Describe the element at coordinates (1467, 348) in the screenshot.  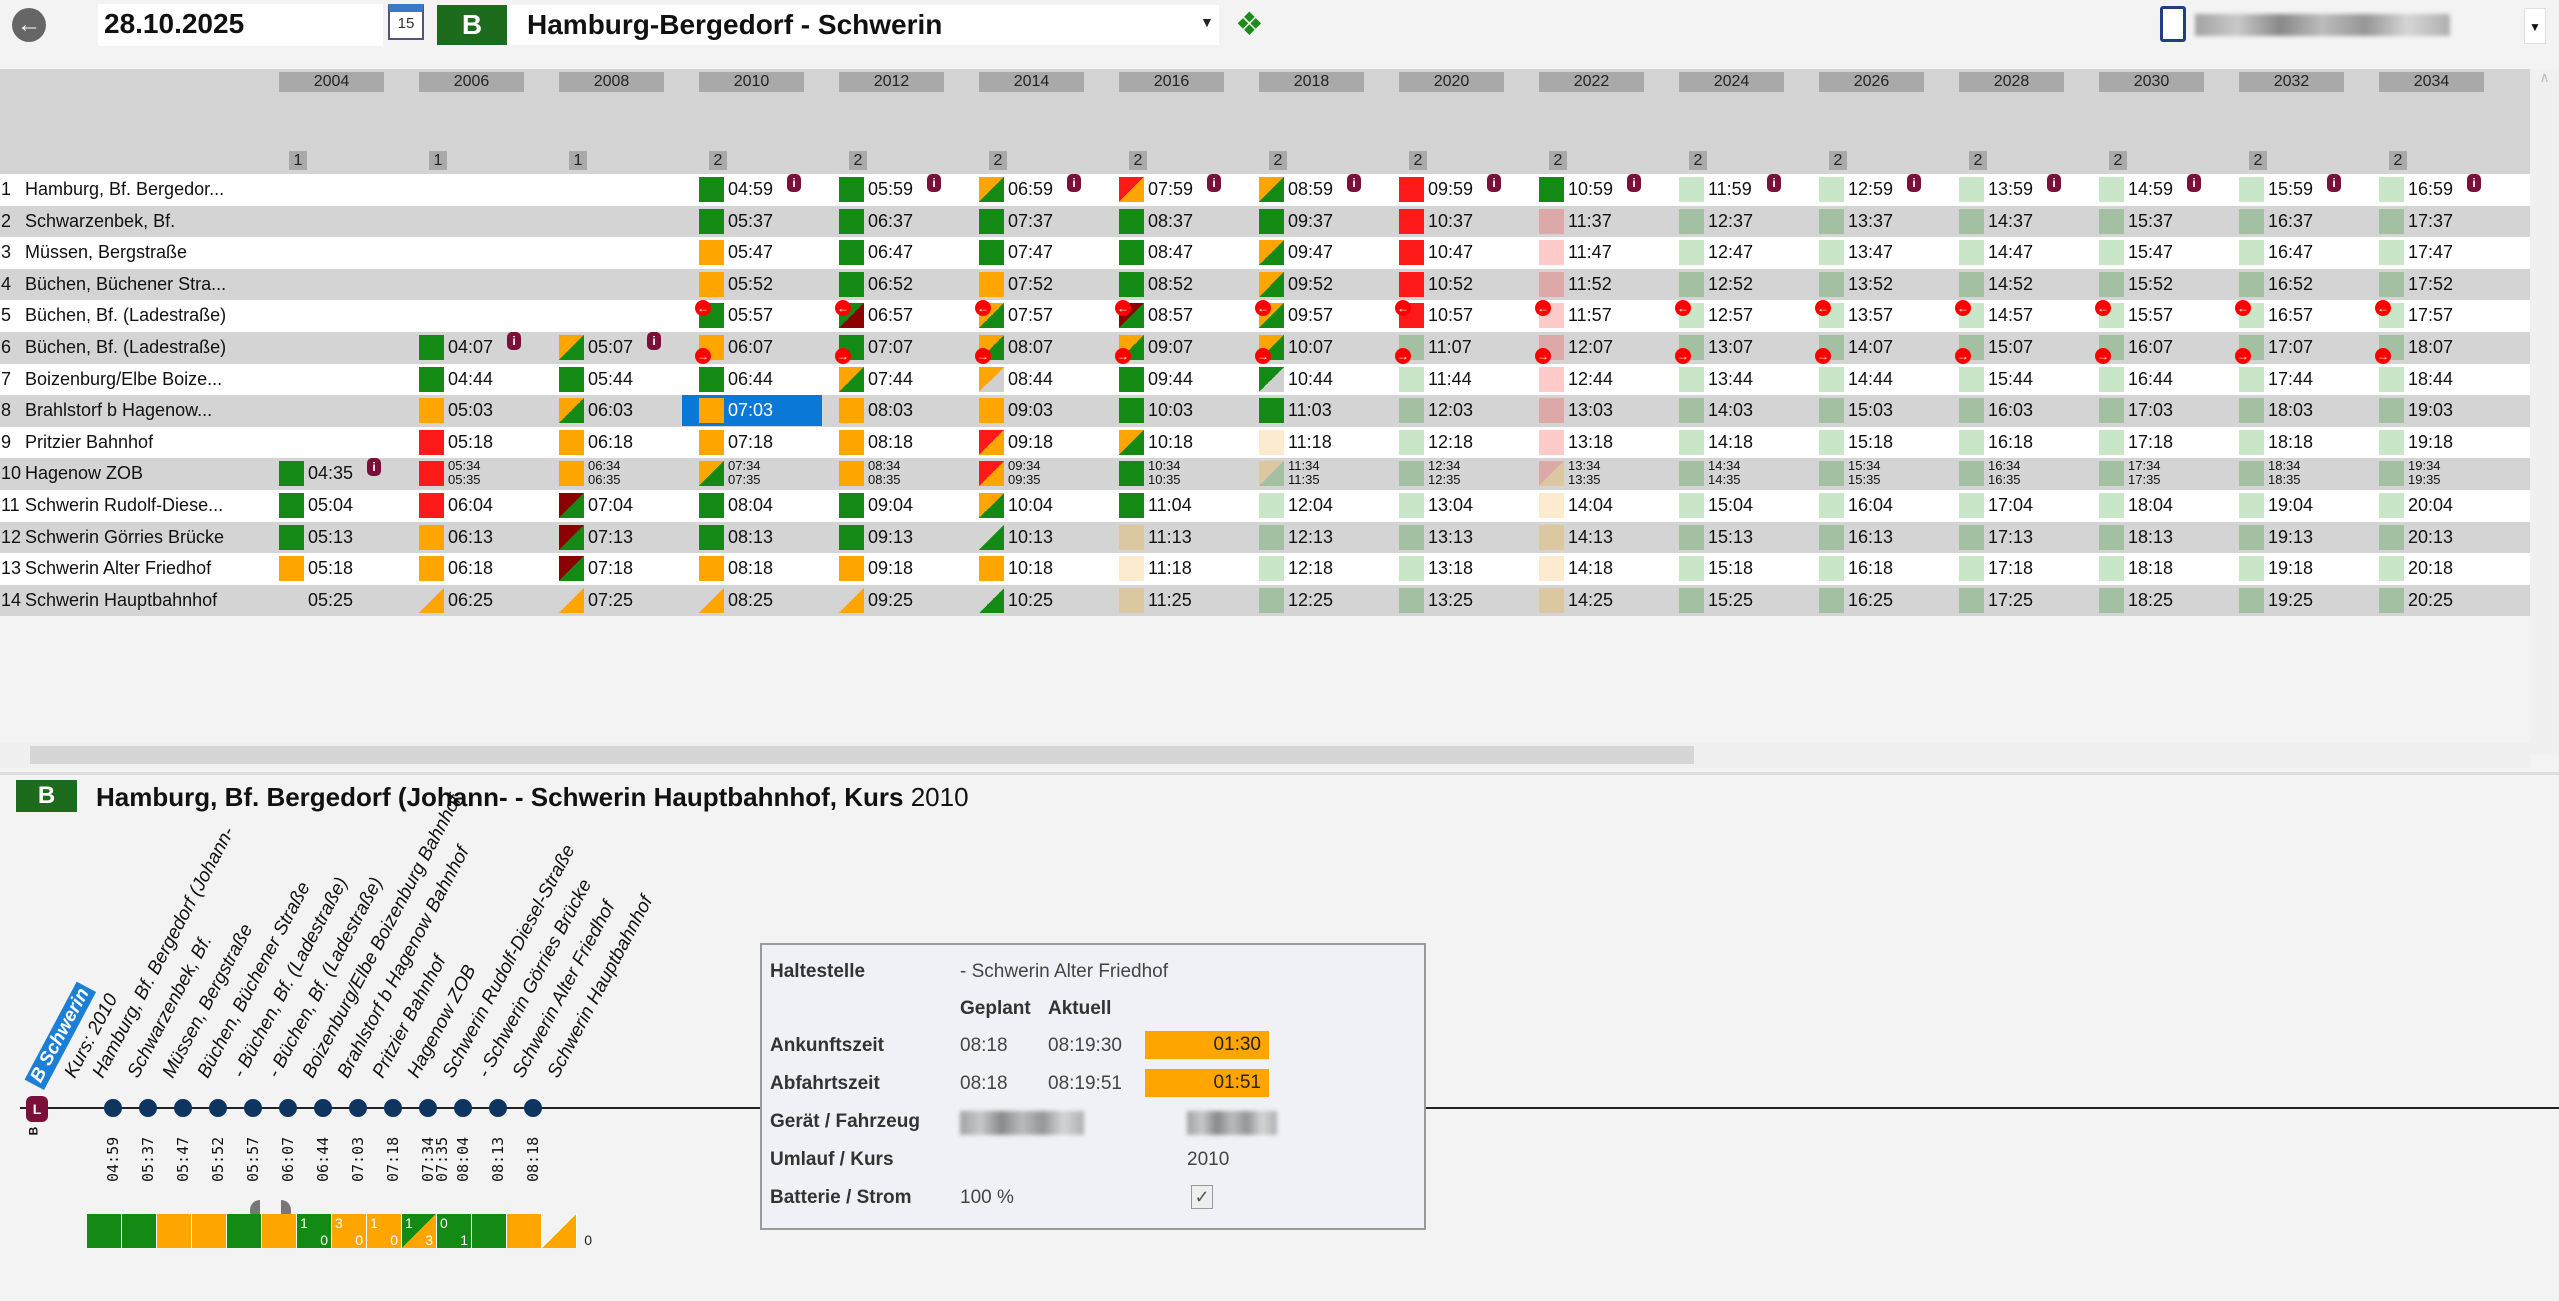
I see `trip-cell: 11:07 →` at that location.